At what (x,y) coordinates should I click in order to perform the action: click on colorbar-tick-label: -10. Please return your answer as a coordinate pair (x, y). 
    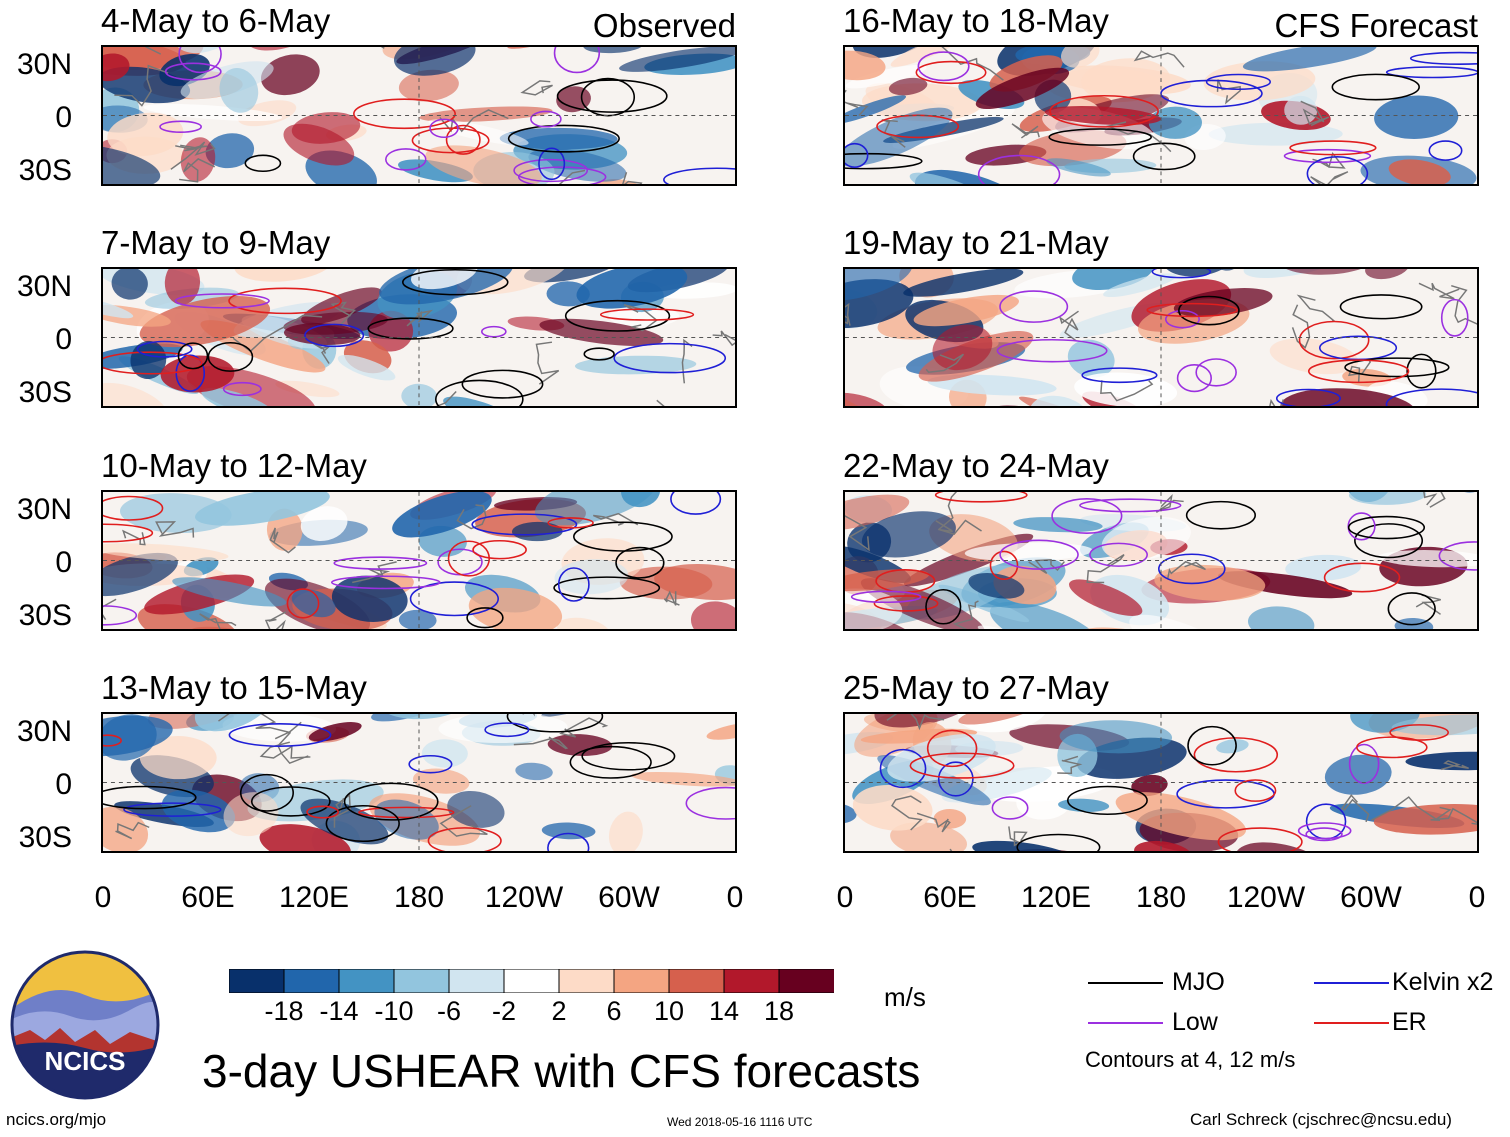
    Looking at the image, I should click on (394, 1011).